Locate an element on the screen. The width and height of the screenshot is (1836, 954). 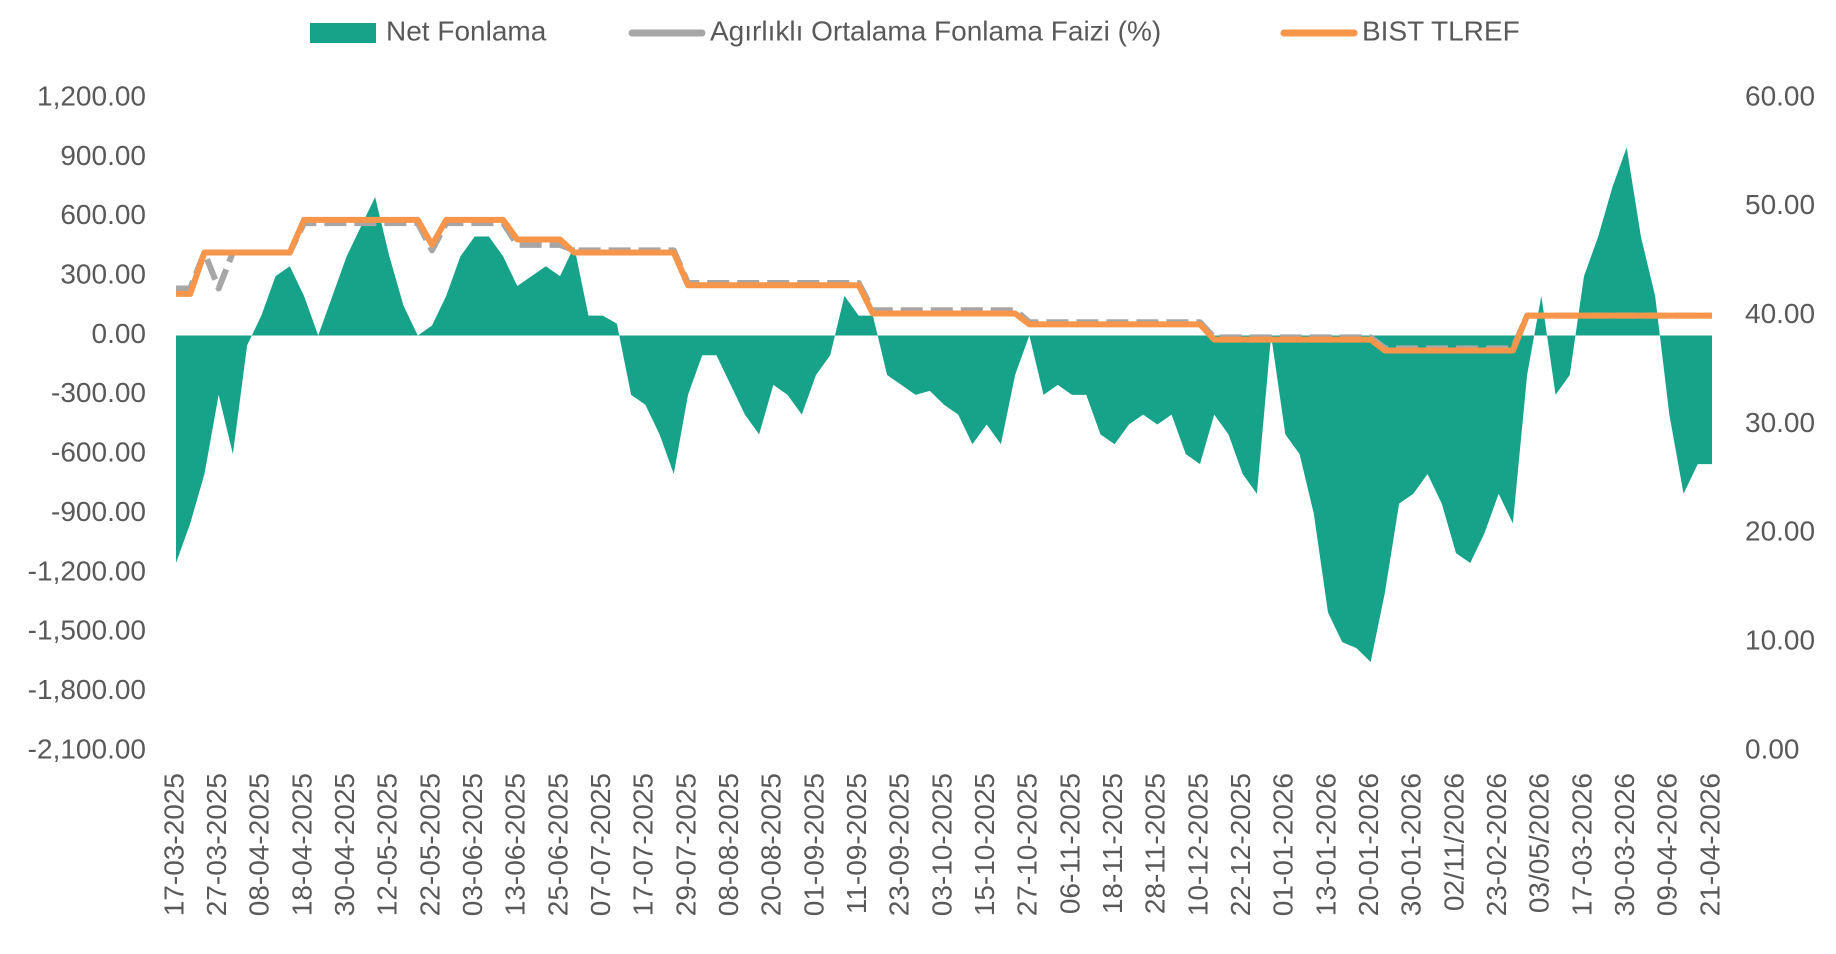
x-tick-label: 22-05-2025 is located at coordinates (429, 844).